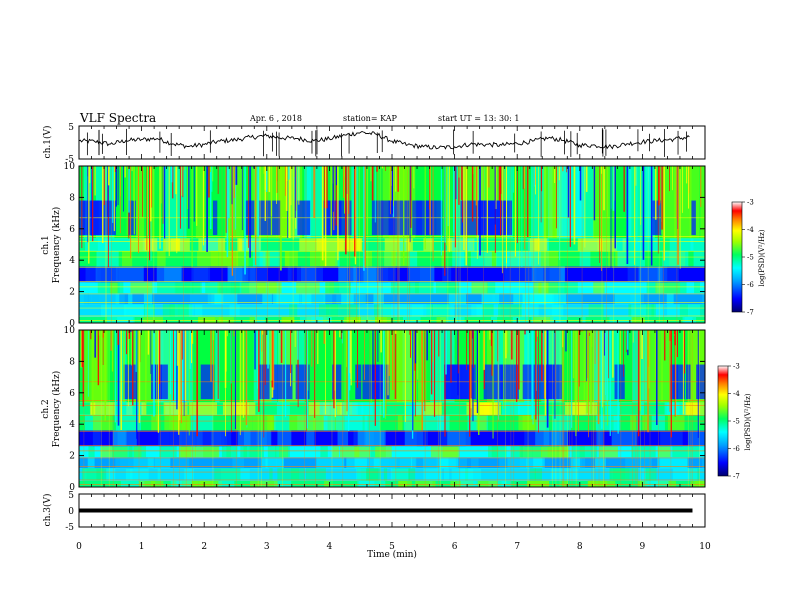  Describe the element at coordinates (750, 203) in the screenshot. I see `colorbar-tick-label: -3` at that location.